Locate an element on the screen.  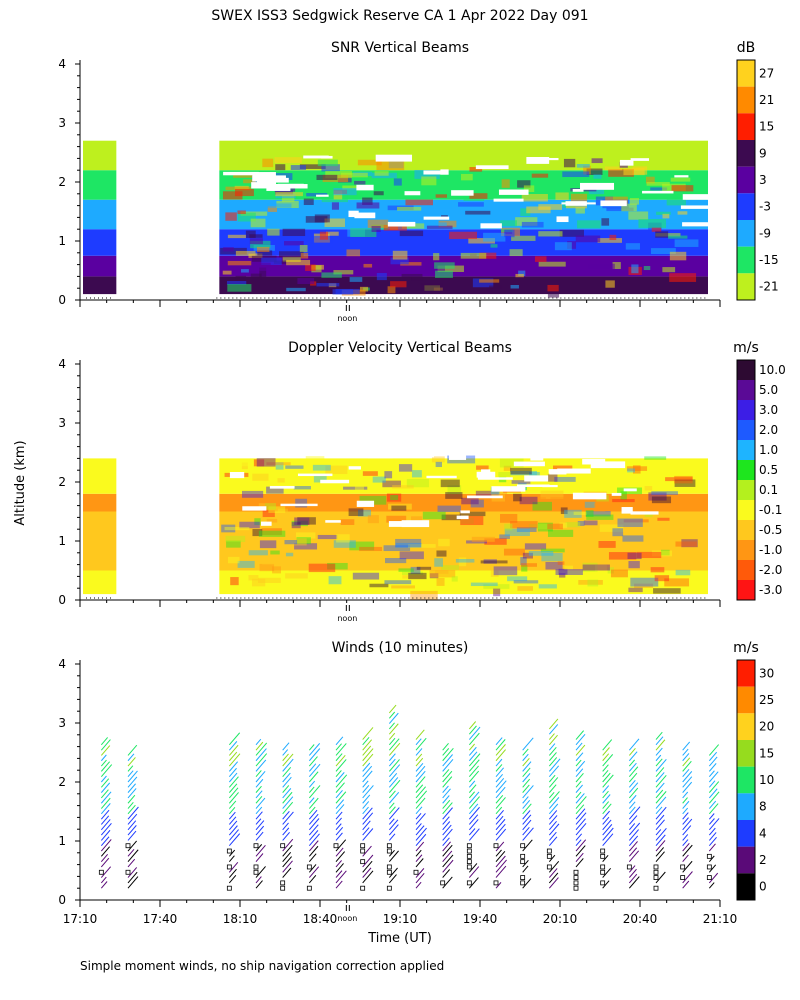
colorbar-label: 10 is located at coordinates (766, 780).